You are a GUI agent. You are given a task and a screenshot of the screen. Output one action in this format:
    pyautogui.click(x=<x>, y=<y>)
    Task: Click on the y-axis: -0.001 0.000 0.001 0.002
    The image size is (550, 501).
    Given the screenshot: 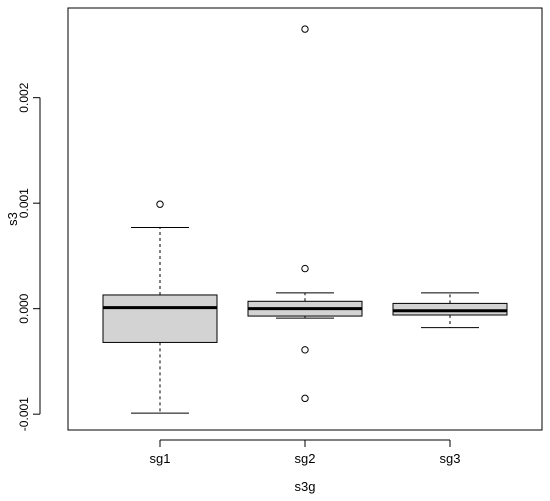 What is the action you would take?
    pyautogui.click(x=29, y=256)
    